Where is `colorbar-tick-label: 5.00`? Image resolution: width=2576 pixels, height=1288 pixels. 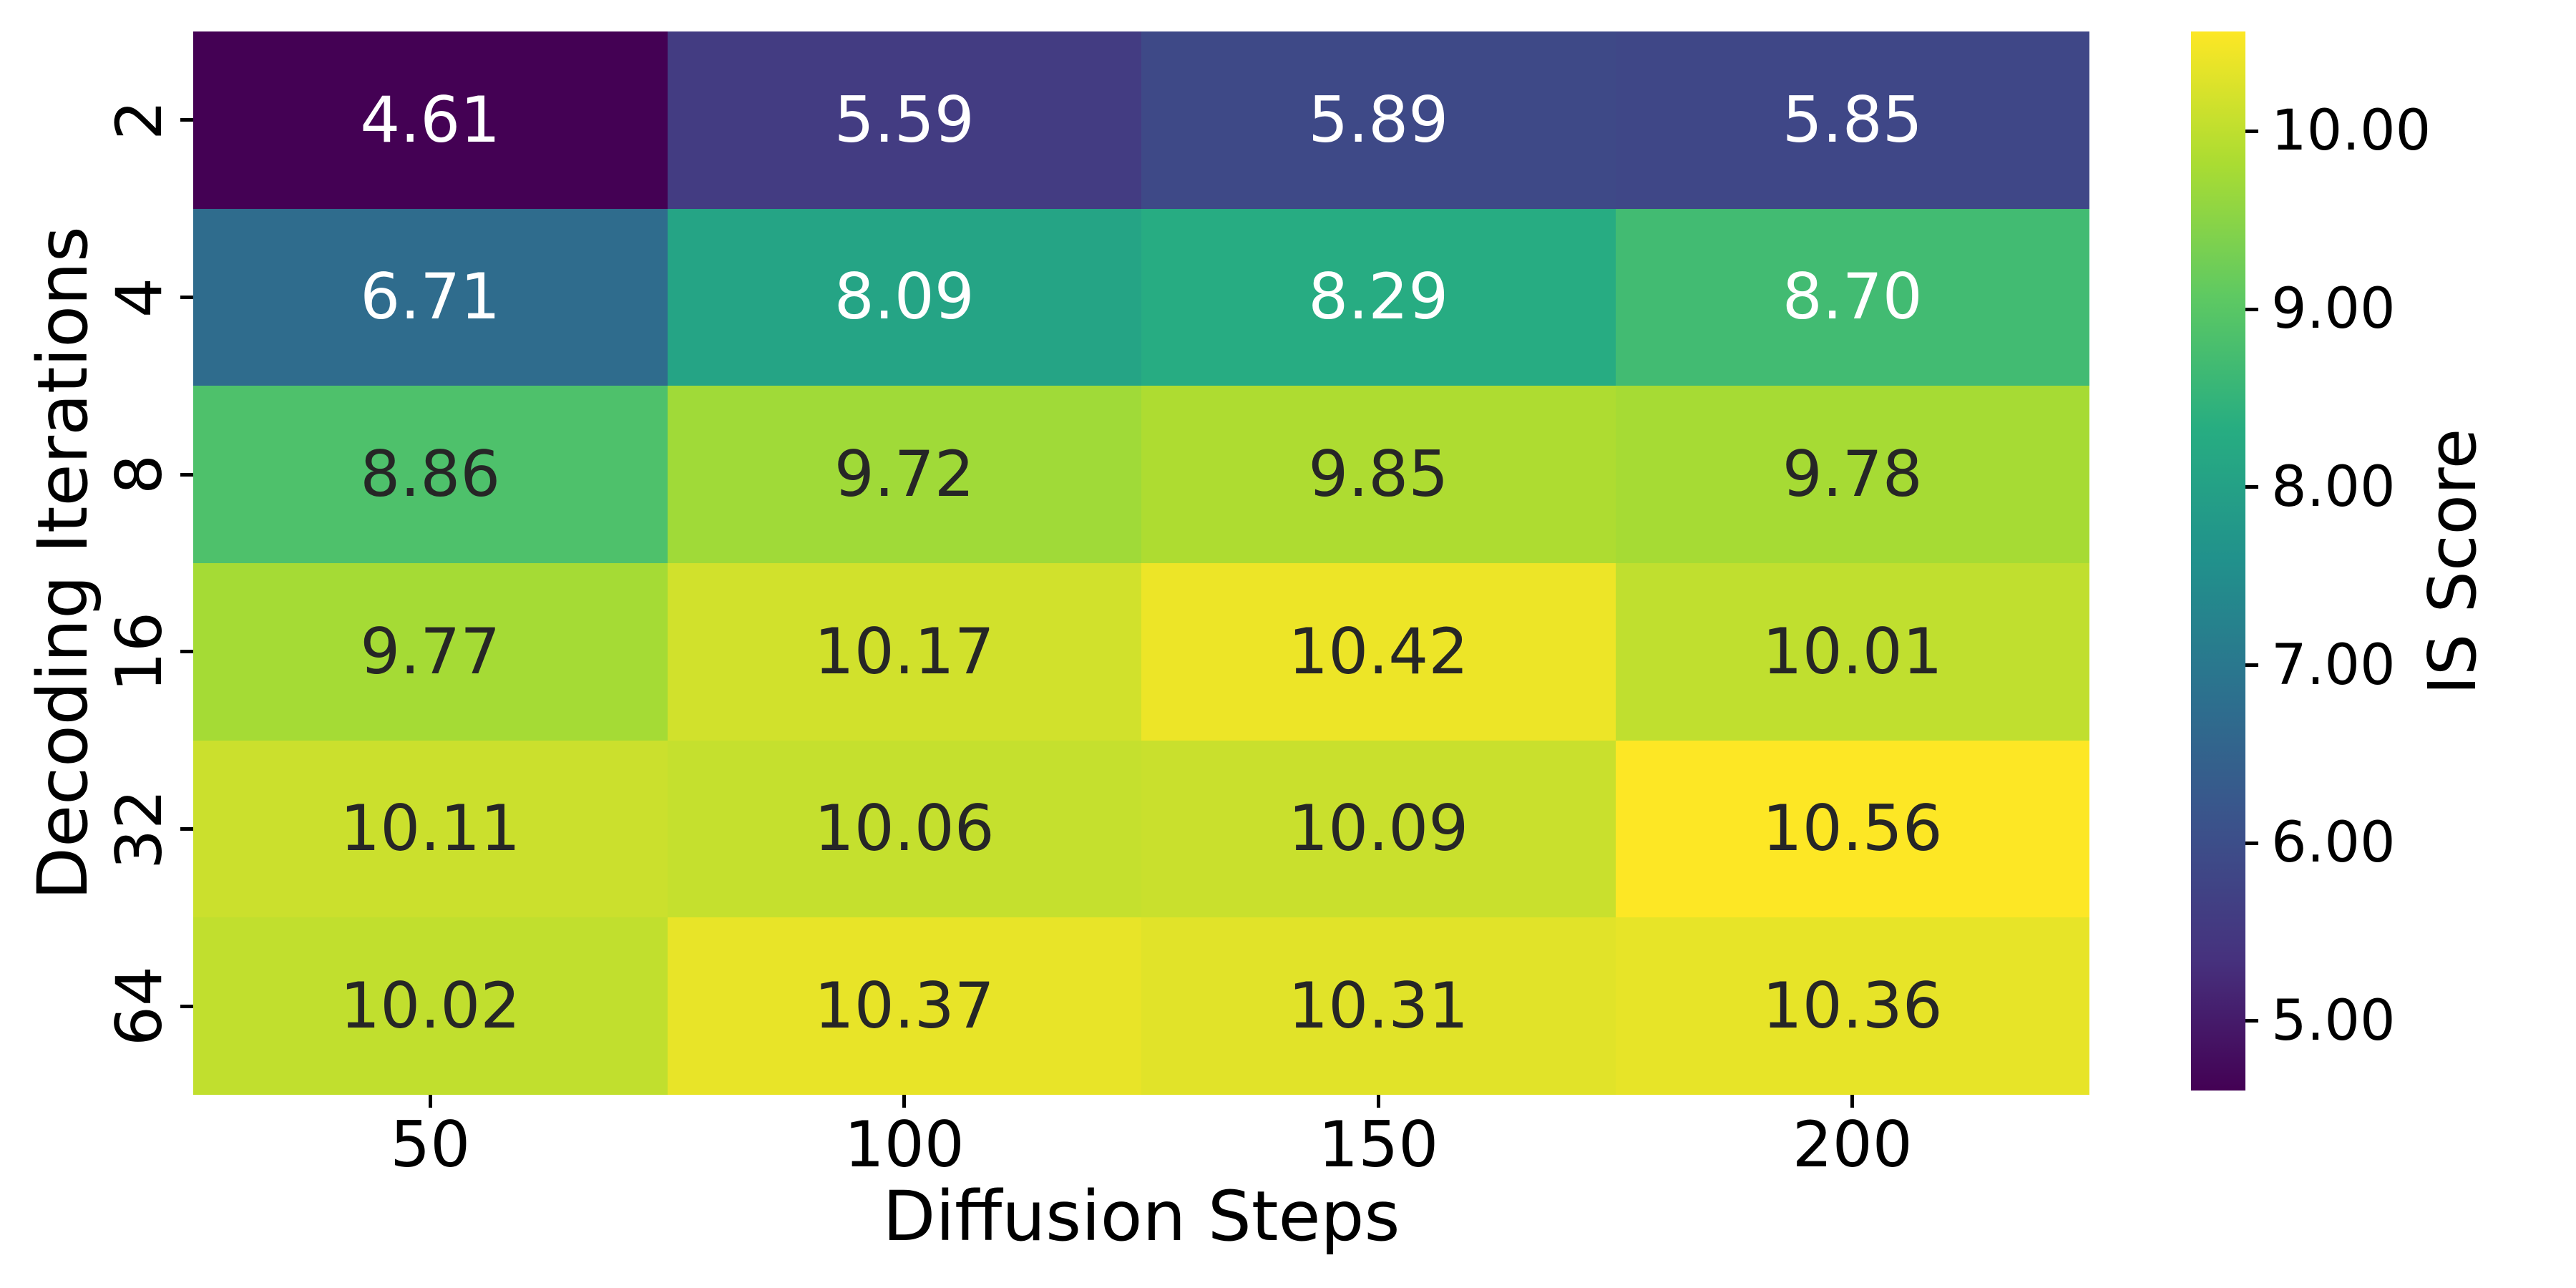 colorbar-tick-label: 5.00 is located at coordinates (2333, 1020).